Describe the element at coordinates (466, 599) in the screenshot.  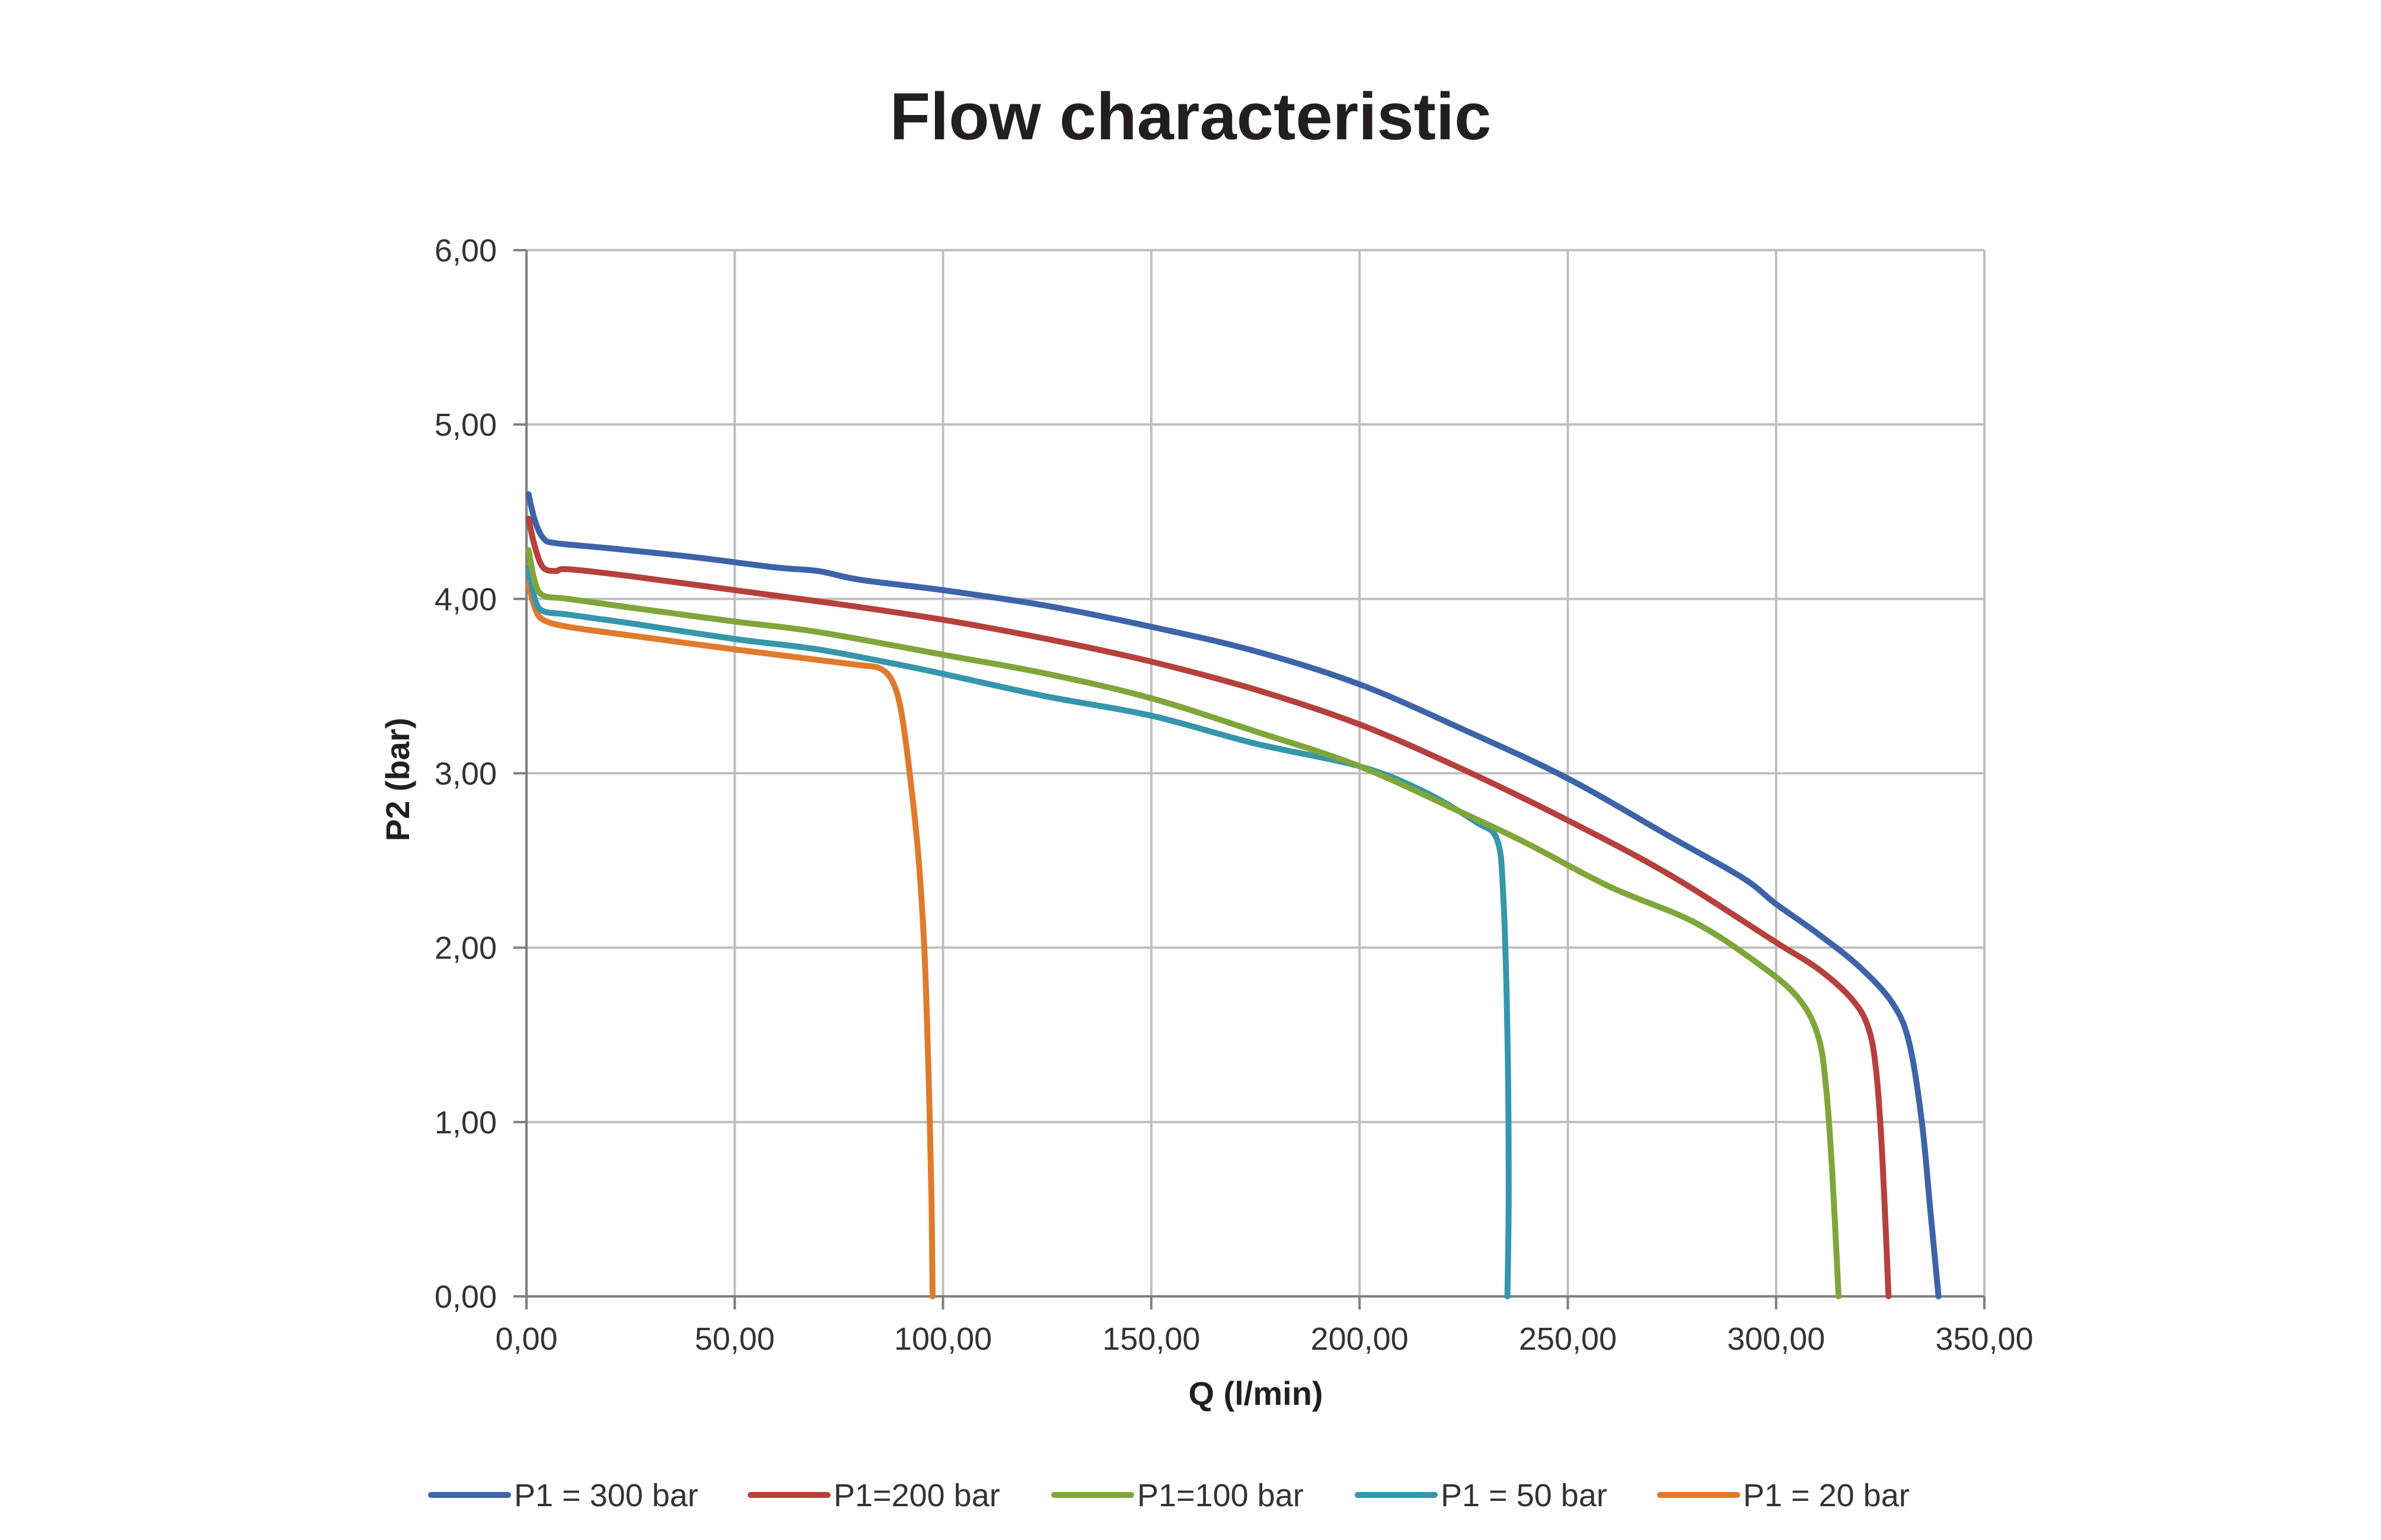
I see `y-tick-label: 4,00` at that location.